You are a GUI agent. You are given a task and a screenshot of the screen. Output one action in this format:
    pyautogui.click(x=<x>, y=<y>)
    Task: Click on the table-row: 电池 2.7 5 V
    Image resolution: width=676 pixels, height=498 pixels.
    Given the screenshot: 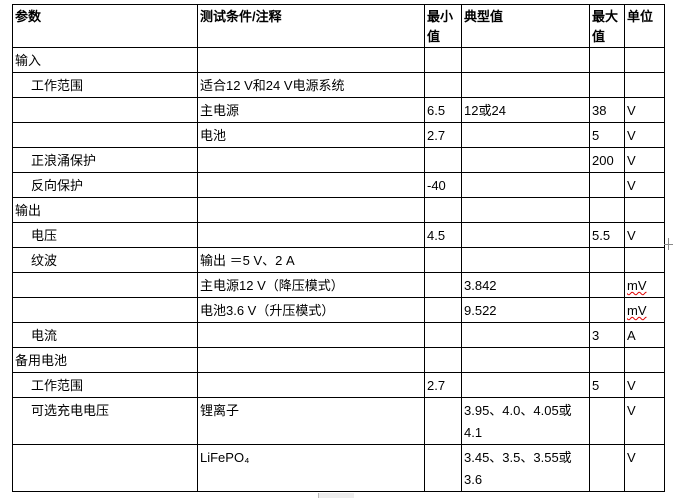 What is the action you would take?
    pyautogui.click(x=338, y=135)
    